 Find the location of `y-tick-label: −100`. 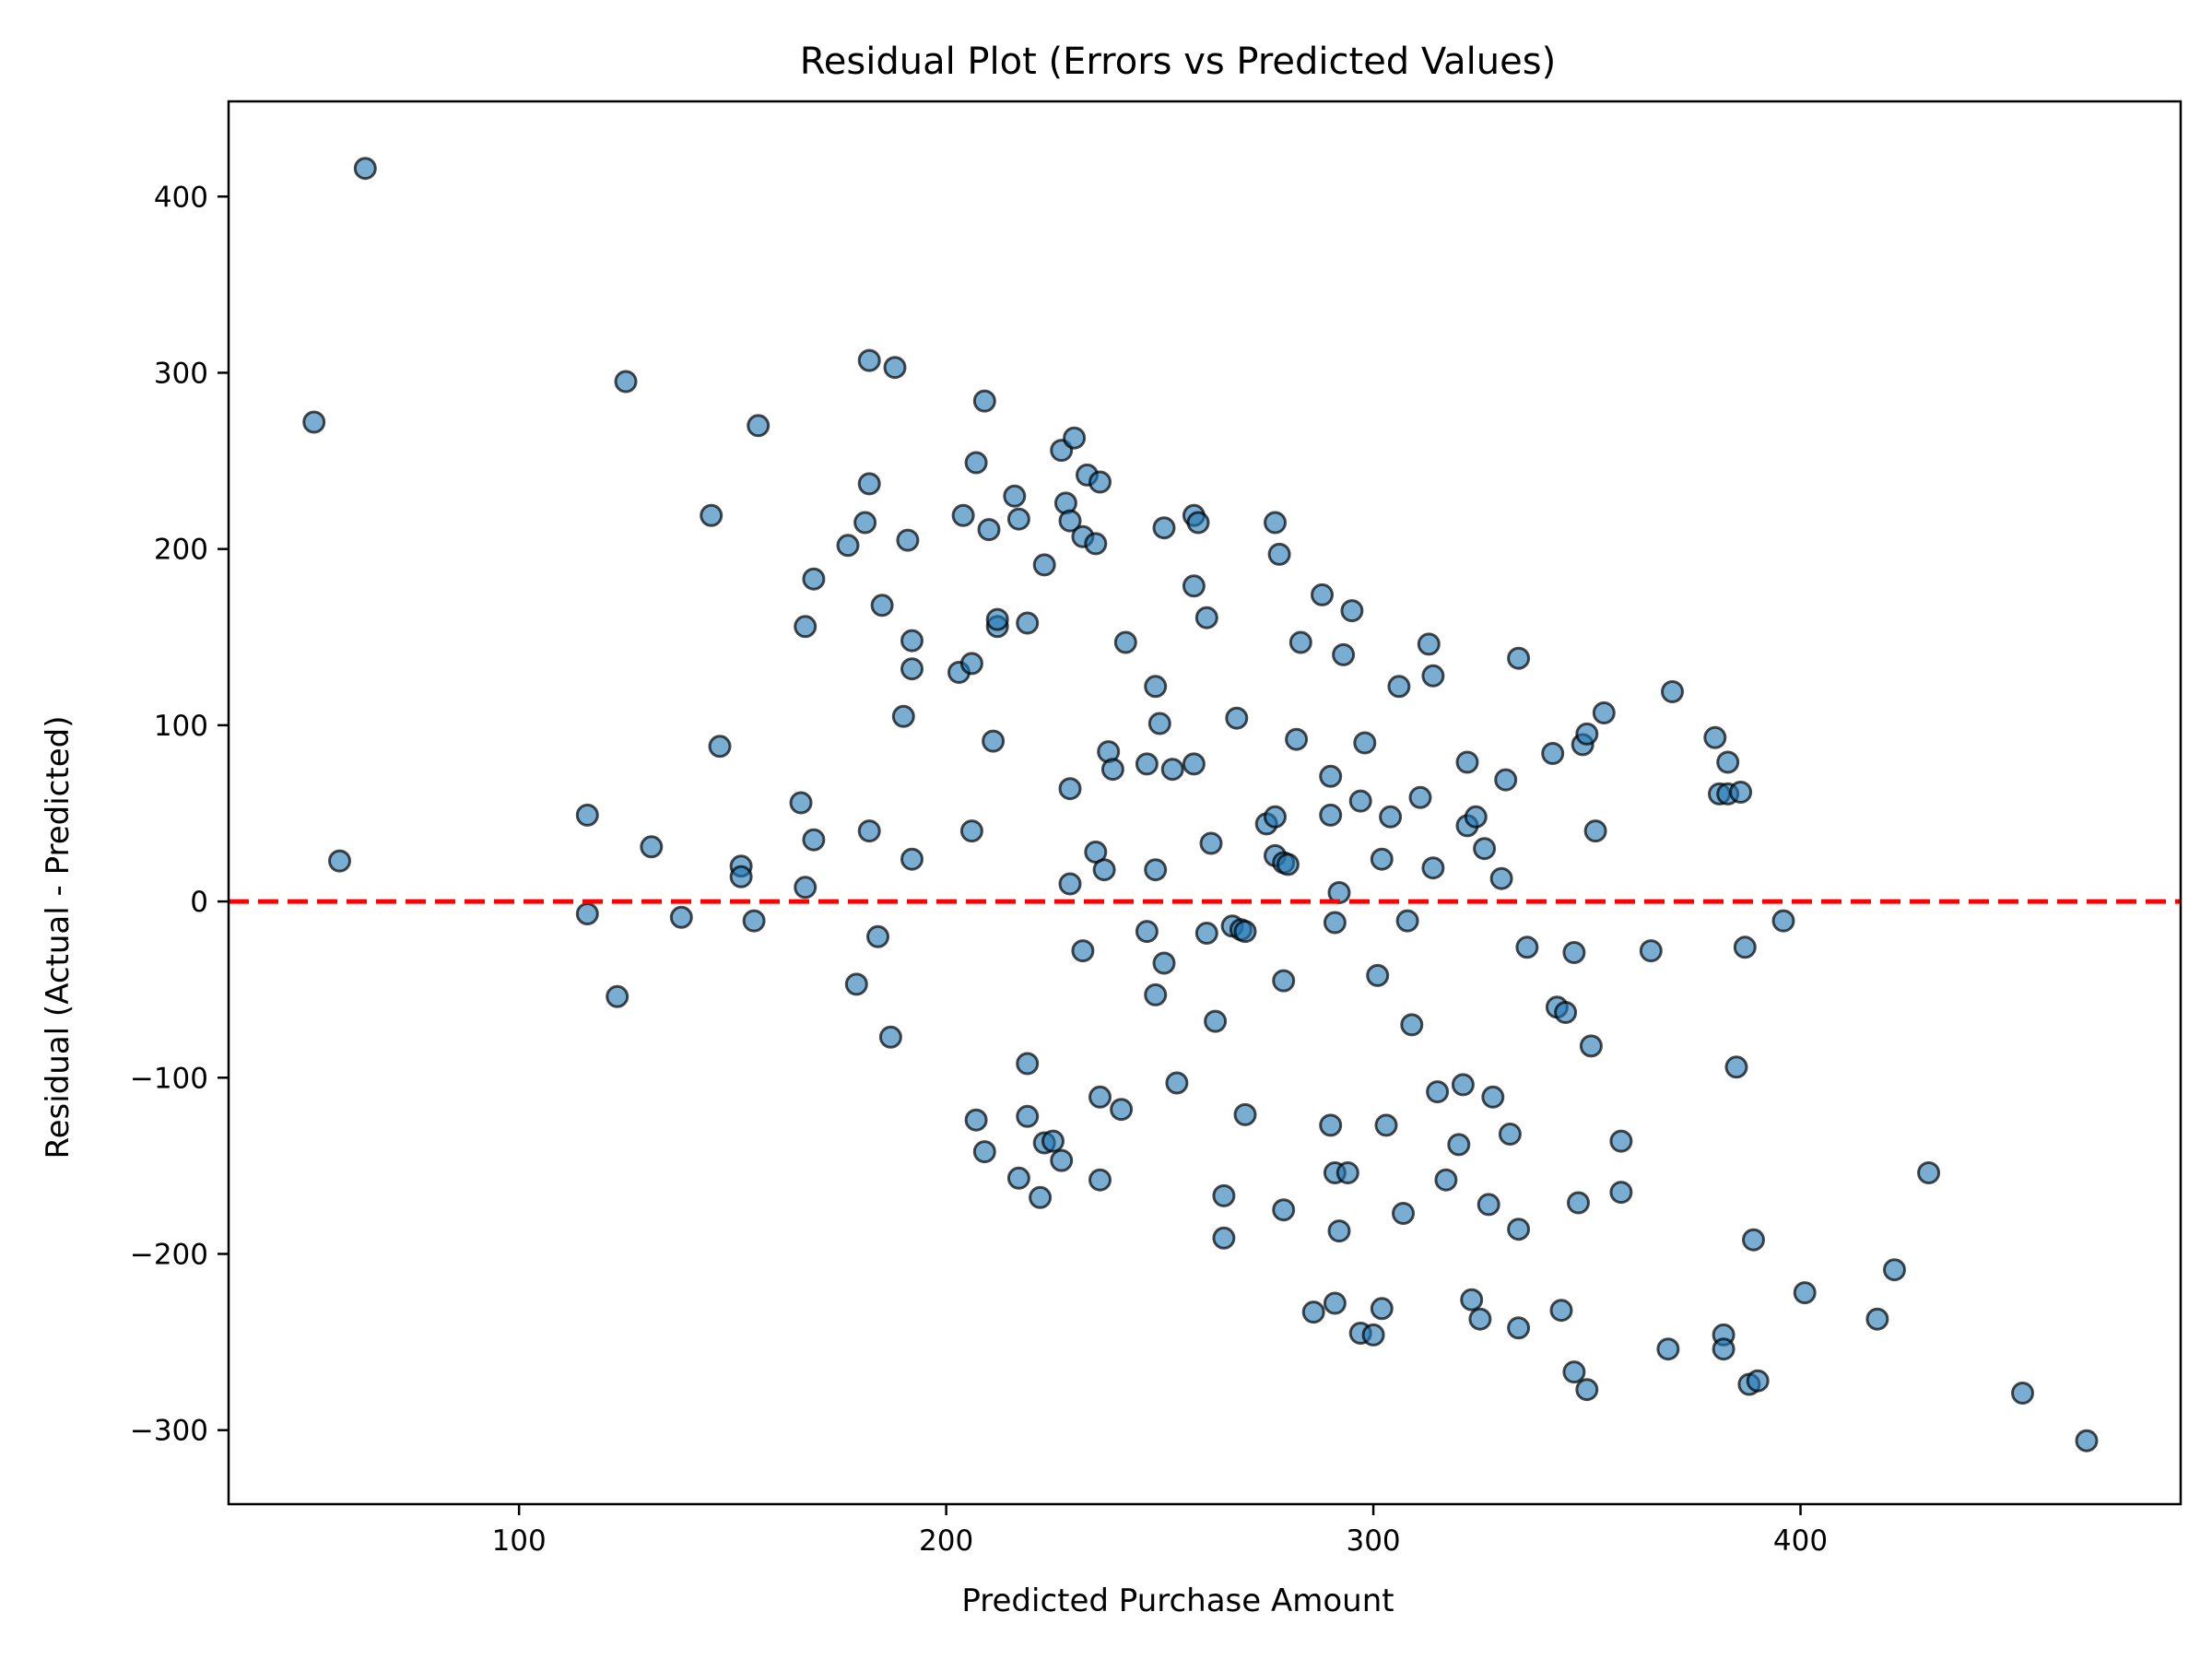

y-tick-label: −100 is located at coordinates (169, 1078).